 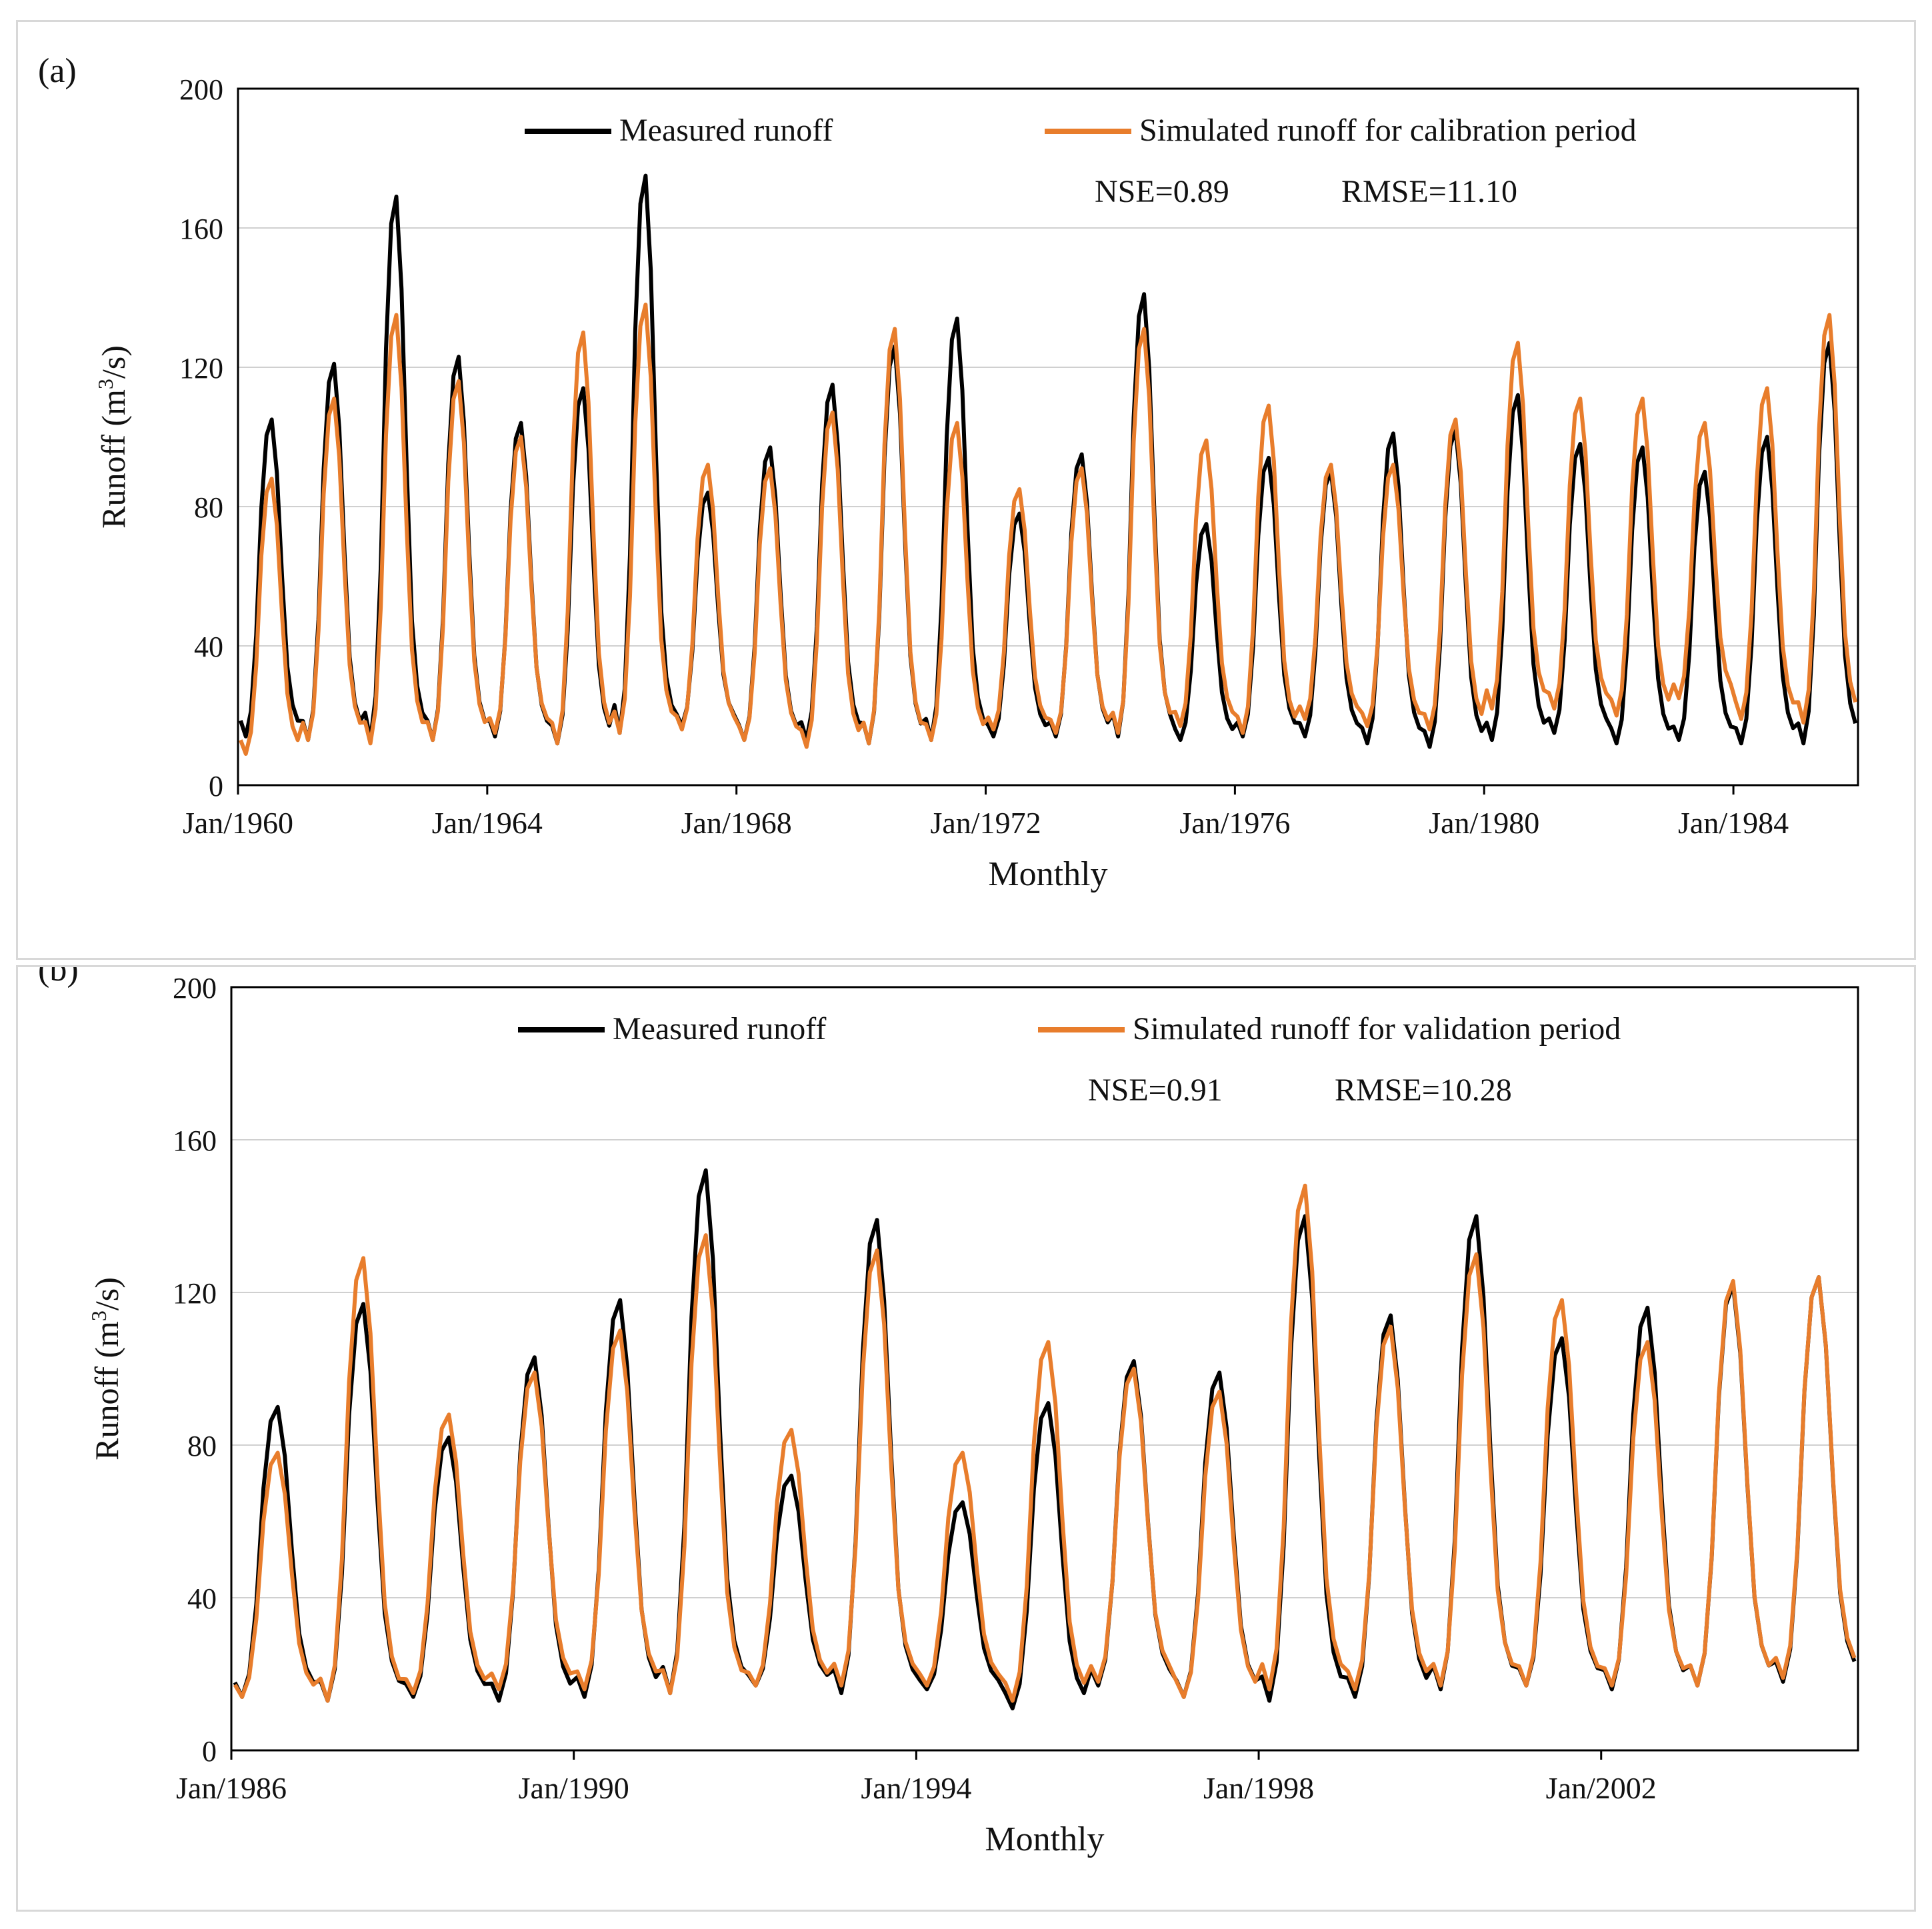 What do you see at coordinates (1429, 191) in the screenshot?
I see `stat-rmse: RMSE=11.10` at bounding box center [1429, 191].